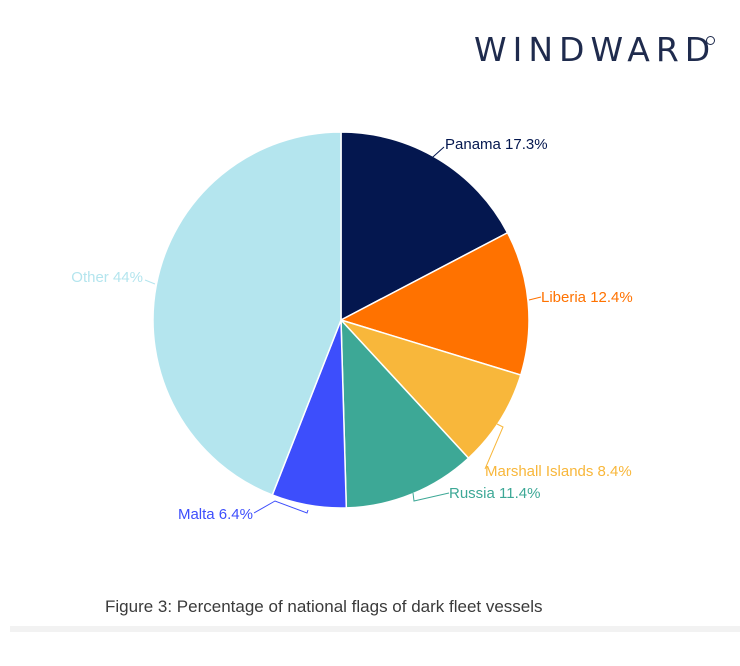 This screenshot has width=740, height=666. Describe the element at coordinates (429, 160) in the screenshot. I see `leader-line-panama` at that location.